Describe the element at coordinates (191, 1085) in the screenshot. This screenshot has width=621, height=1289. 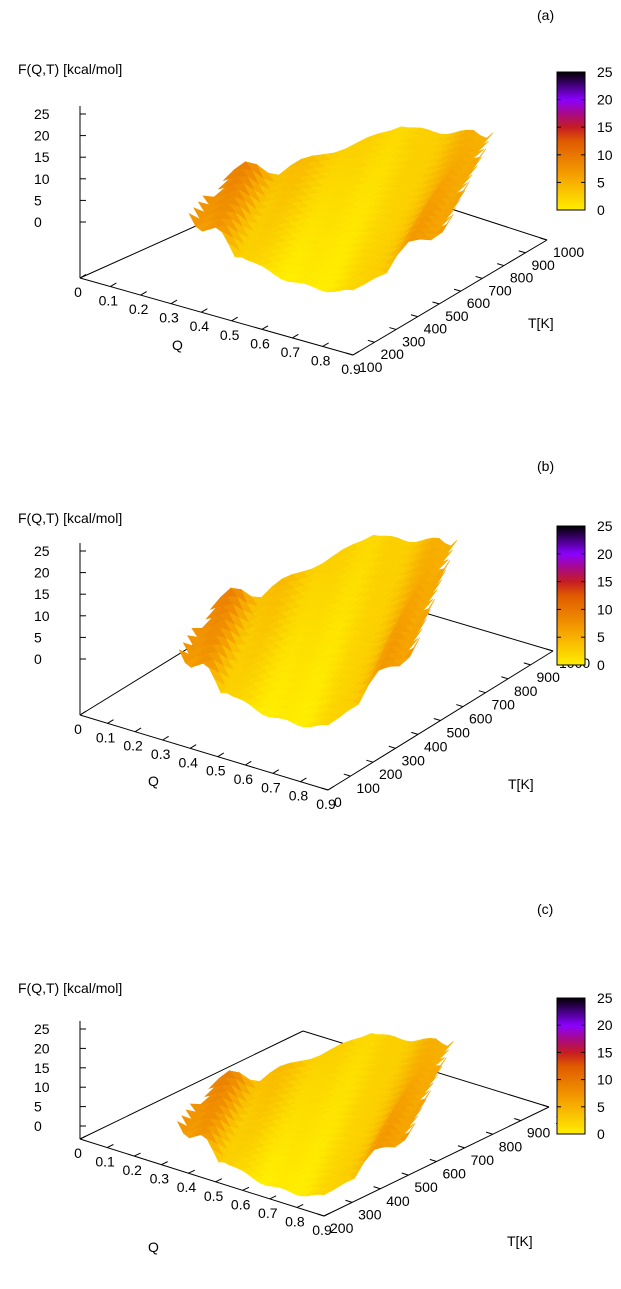
I see `back-left-edge` at that location.